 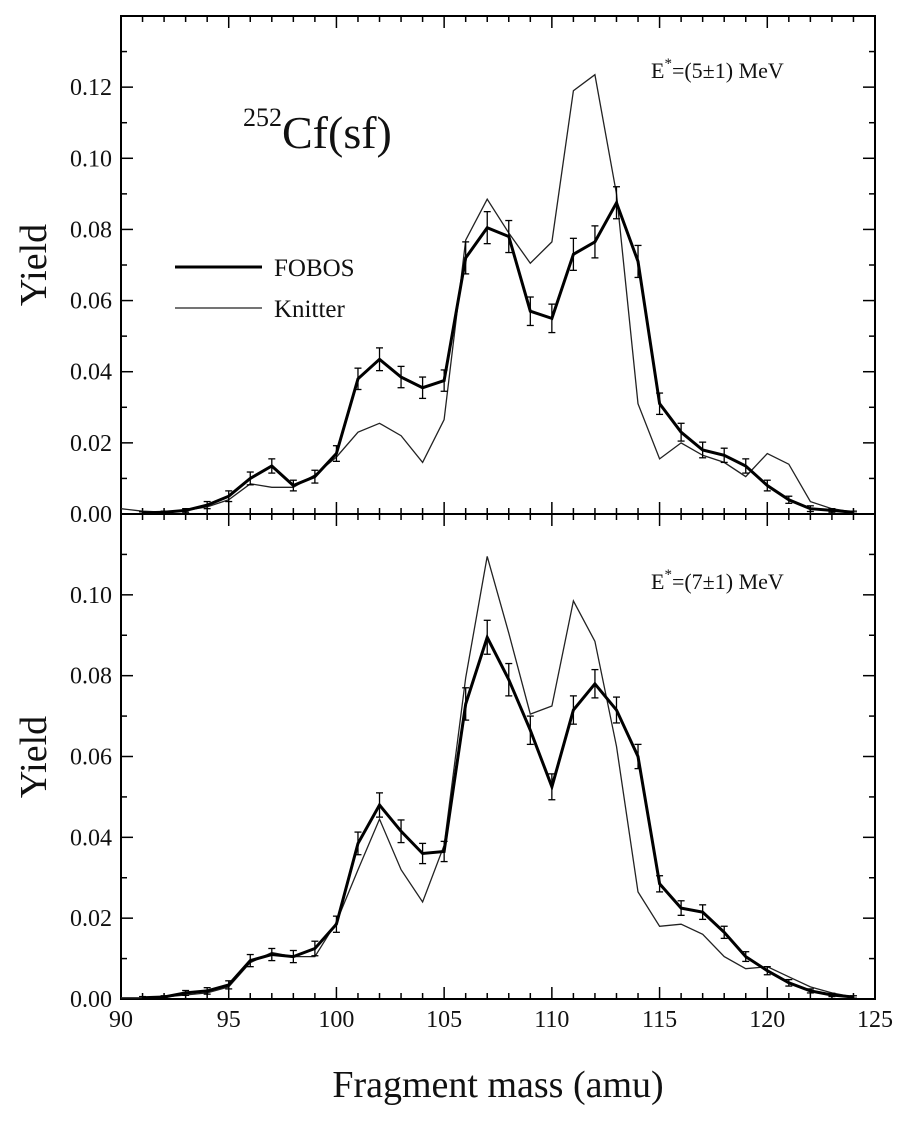 I want to click on bottom-energy-annotation: E*=(7±1) MeV, so click(x=717, y=580).